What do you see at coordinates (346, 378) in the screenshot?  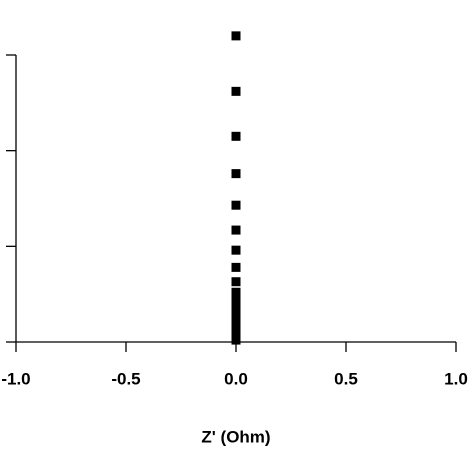 I see `x-tick-label: 0.5` at bounding box center [346, 378].